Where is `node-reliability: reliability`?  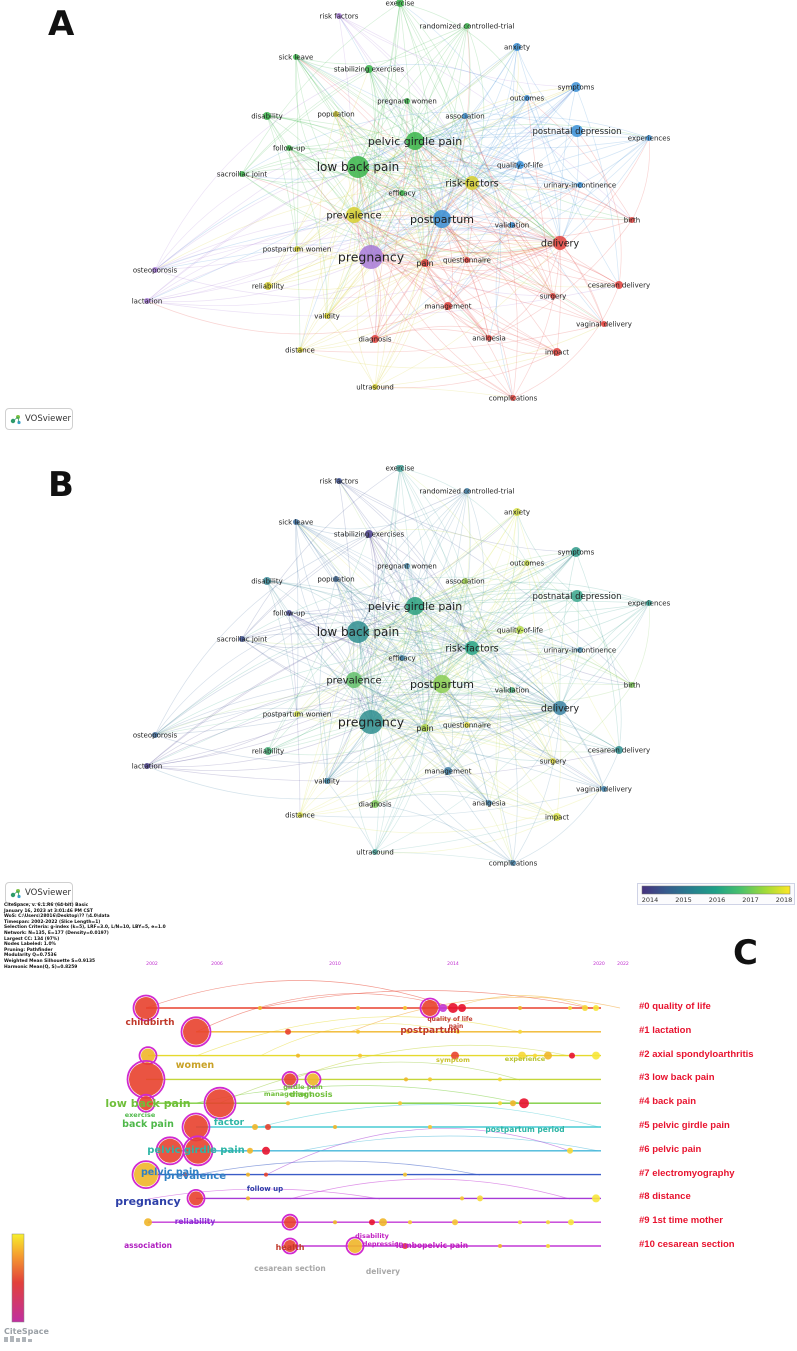 node-reliability: reliability is located at coordinates (268, 751).